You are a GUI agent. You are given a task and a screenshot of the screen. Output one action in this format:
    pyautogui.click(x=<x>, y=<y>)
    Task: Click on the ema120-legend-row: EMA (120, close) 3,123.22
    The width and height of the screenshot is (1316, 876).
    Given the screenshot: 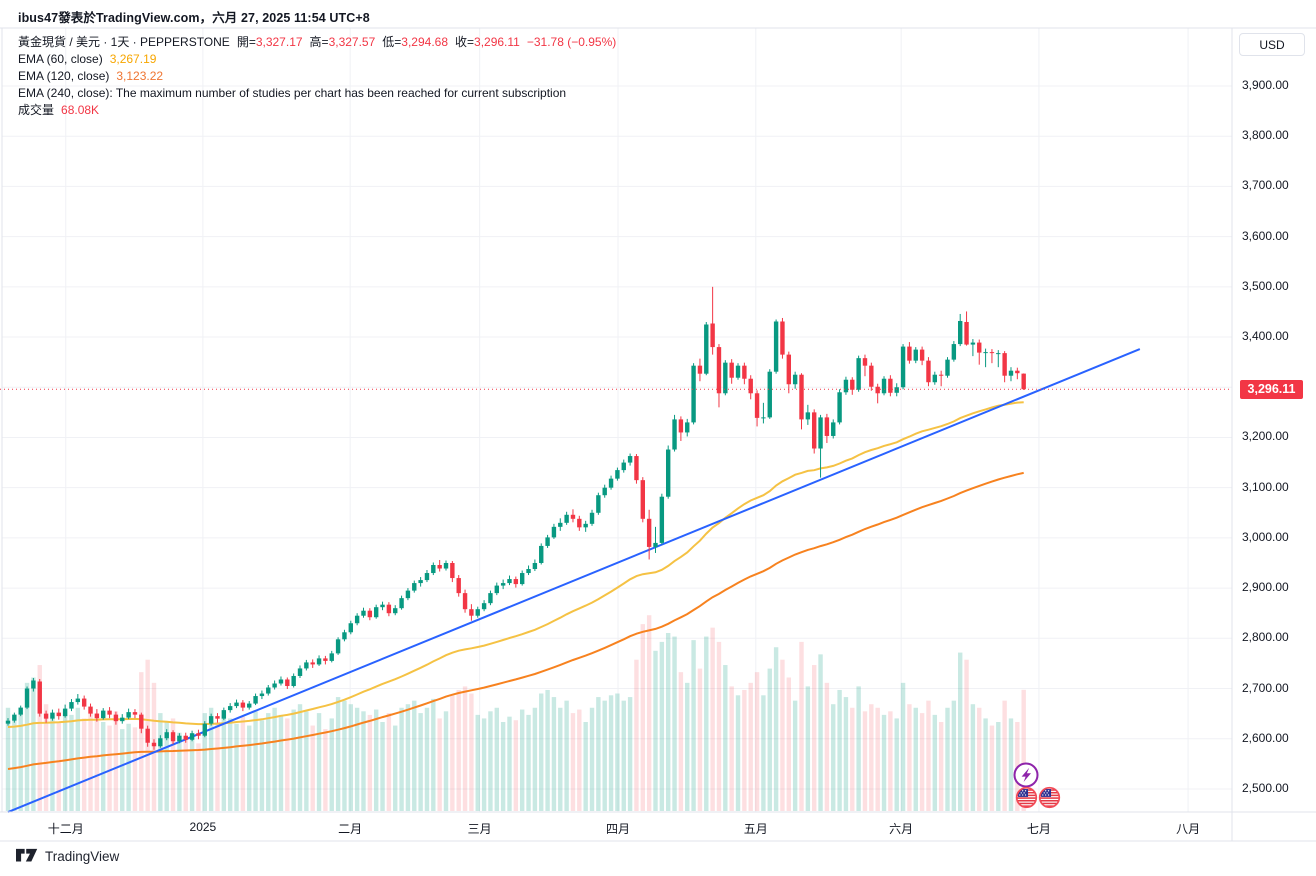 What is the action you would take?
    pyautogui.click(x=317, y=76)
    